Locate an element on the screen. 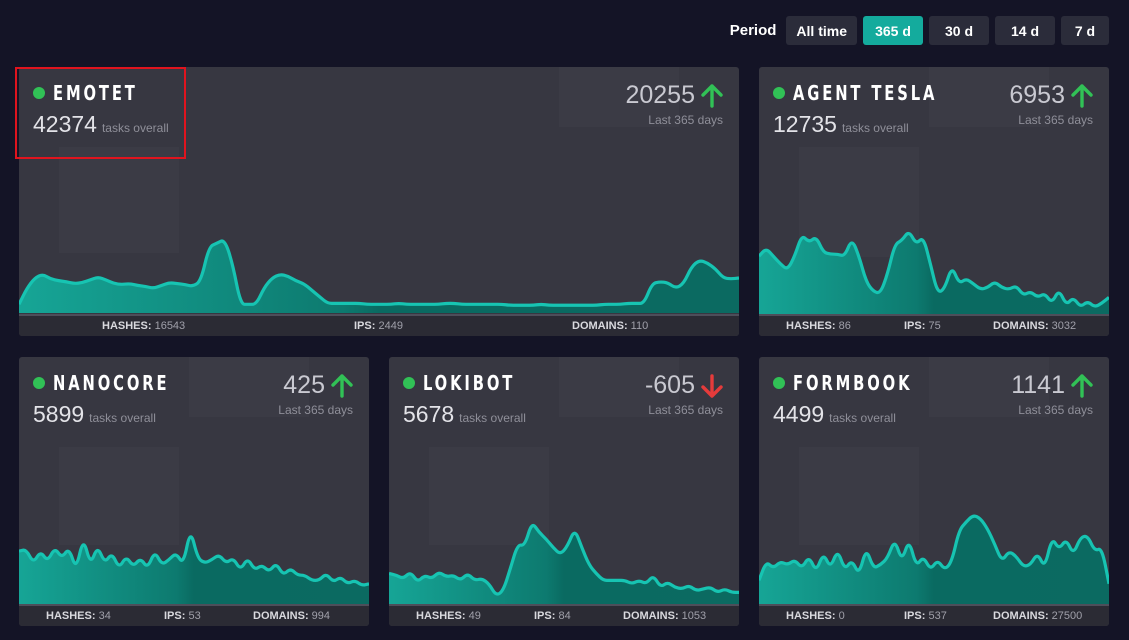 The image size is (1129, 640). stats-bar: HASHES: 0 IPS: 537 DOMAINS: 27500 is located at coordinates (934, 615).